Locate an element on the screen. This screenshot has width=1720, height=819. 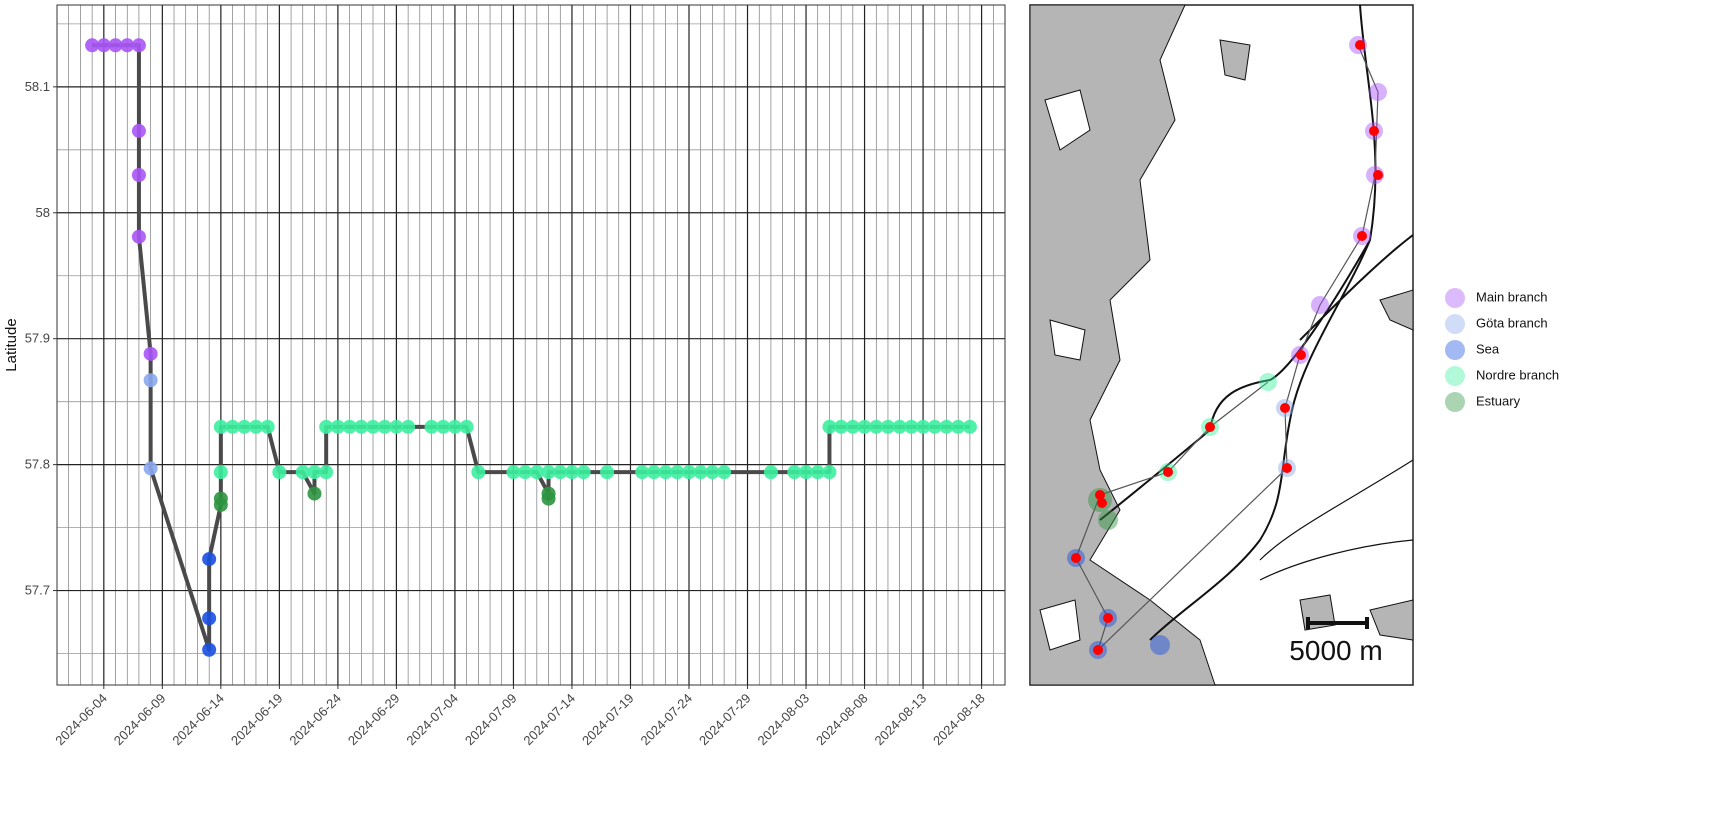
river is located at coordinates (1256, 322).